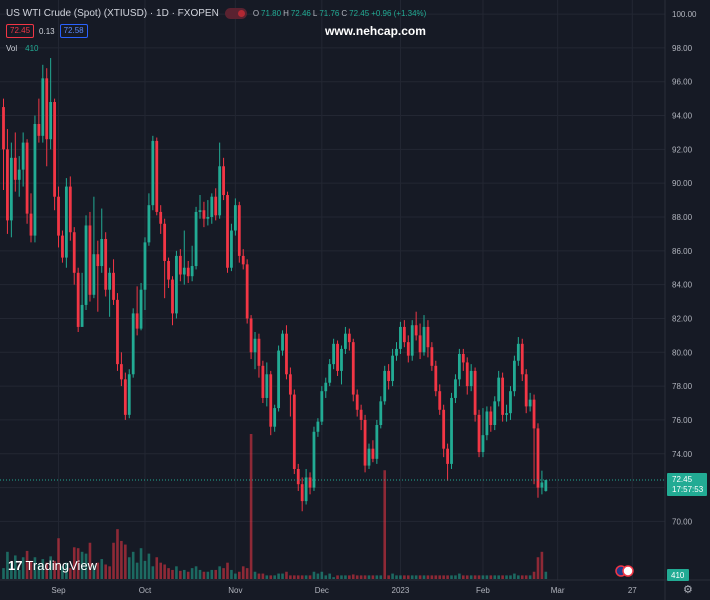 This screenshot has width=710, height=600. What do you see at coordinates (145, 590) in the screenshot?
I see `x-tick-label: Oct` at bounding box center [145, 590].